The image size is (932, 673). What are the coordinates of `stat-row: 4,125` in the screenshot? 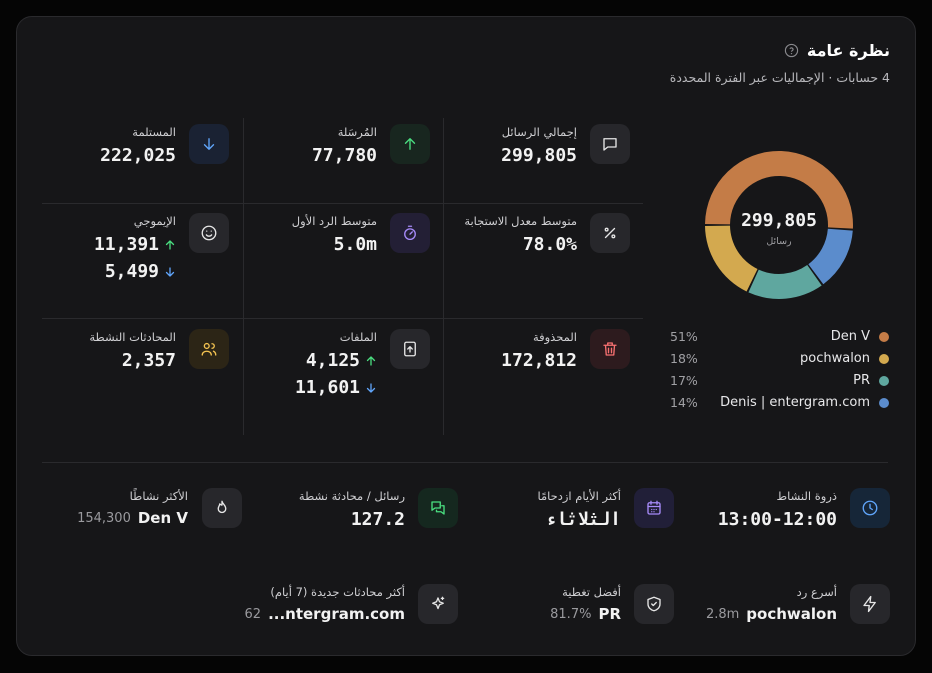 It's located at (341, 360).